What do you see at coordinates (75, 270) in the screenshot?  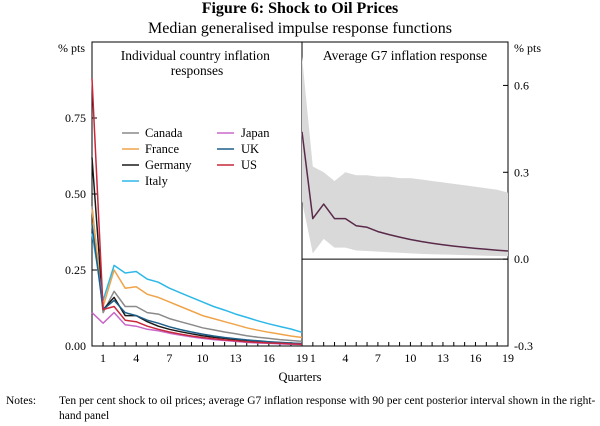 I see `left-y-tick-label: 0.25` at bounding box center [75, 270].